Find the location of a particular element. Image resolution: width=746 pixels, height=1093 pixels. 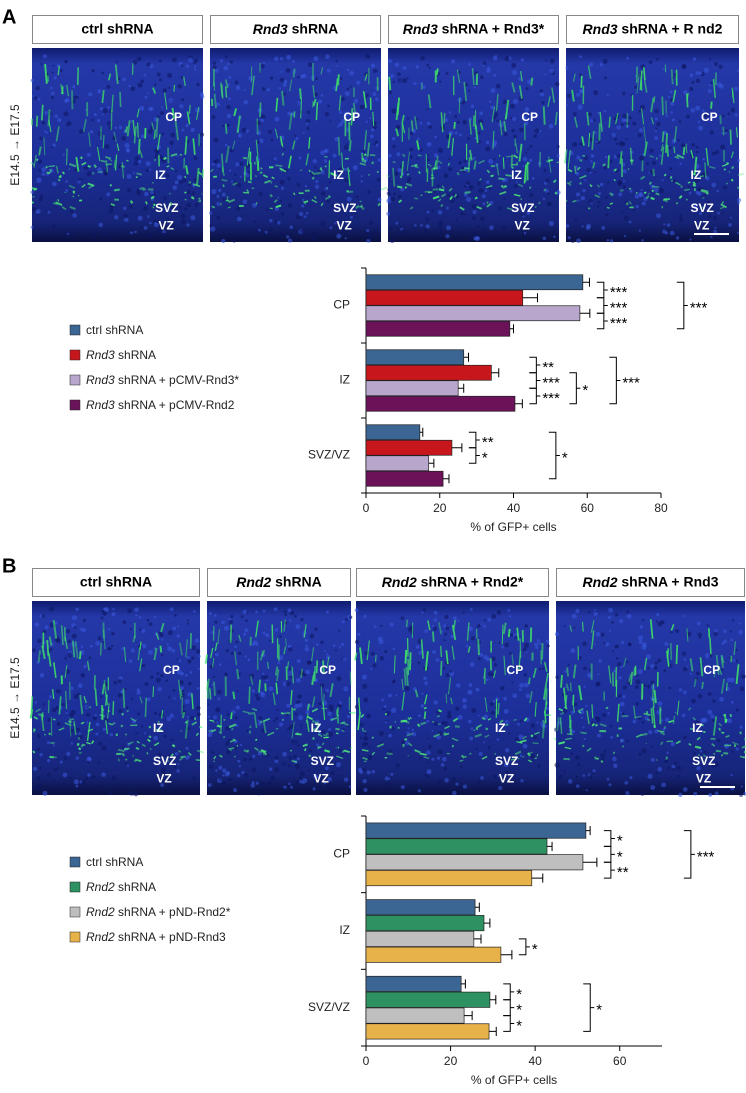

zone-label: CP is located at coordinates (351, 117).